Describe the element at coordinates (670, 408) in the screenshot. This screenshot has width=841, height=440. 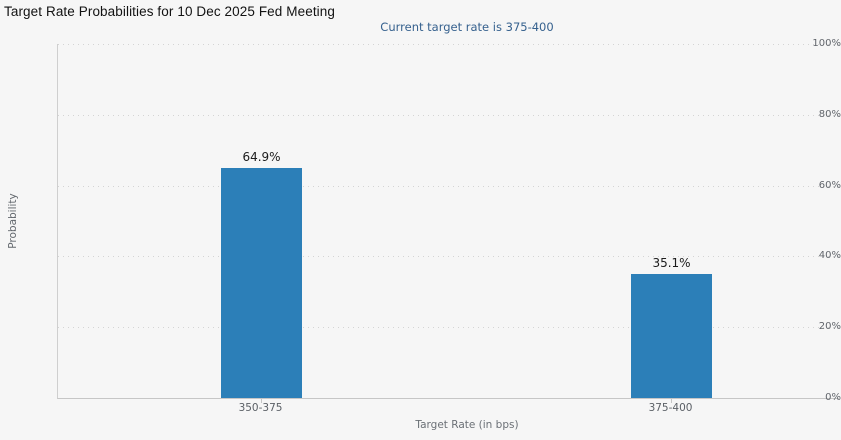
I see `x-axis-tick-label: 375-400` at that location.